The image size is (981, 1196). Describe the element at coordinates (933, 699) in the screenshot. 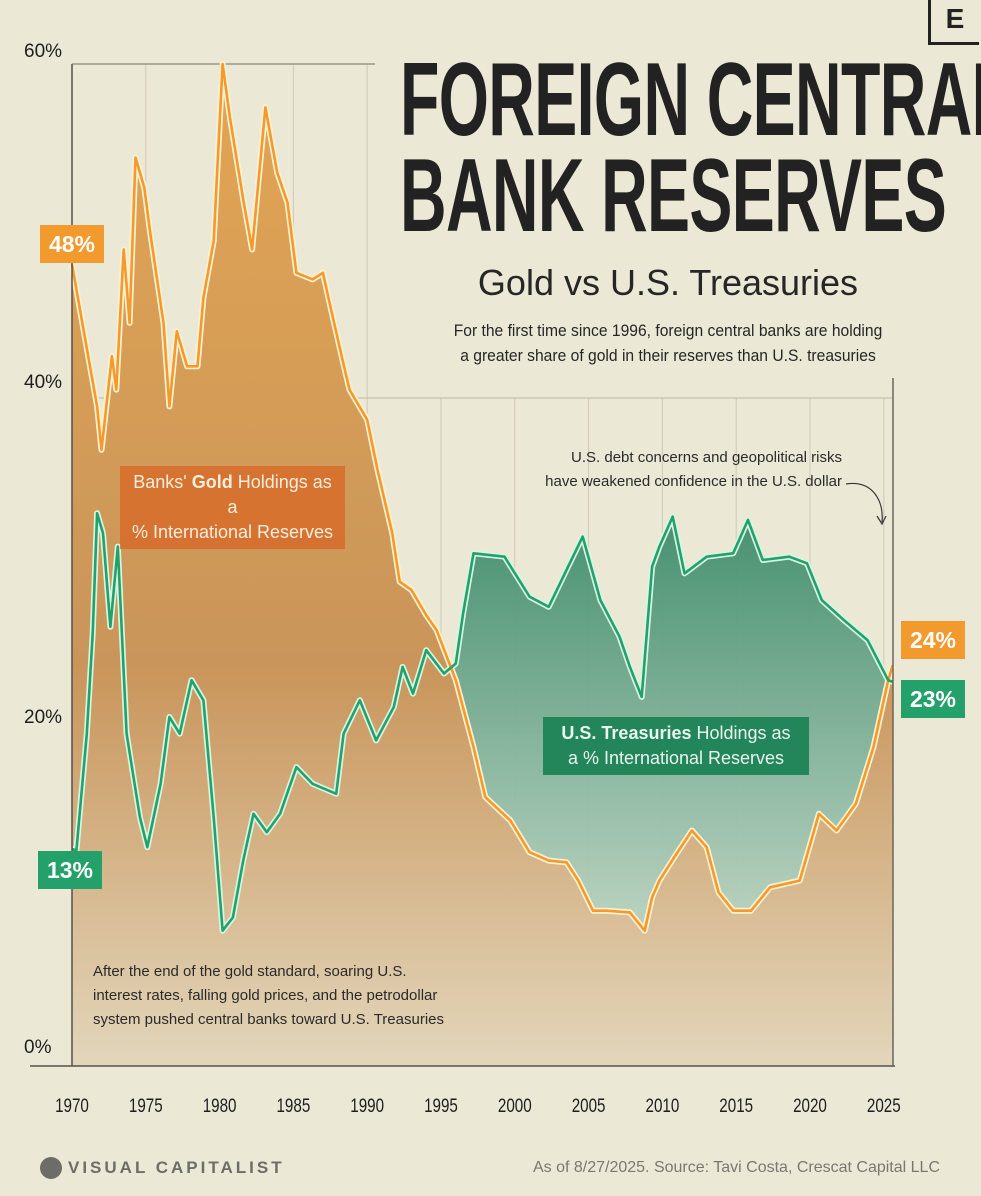

I see `treasuries-end-badge: 23%` at that location.